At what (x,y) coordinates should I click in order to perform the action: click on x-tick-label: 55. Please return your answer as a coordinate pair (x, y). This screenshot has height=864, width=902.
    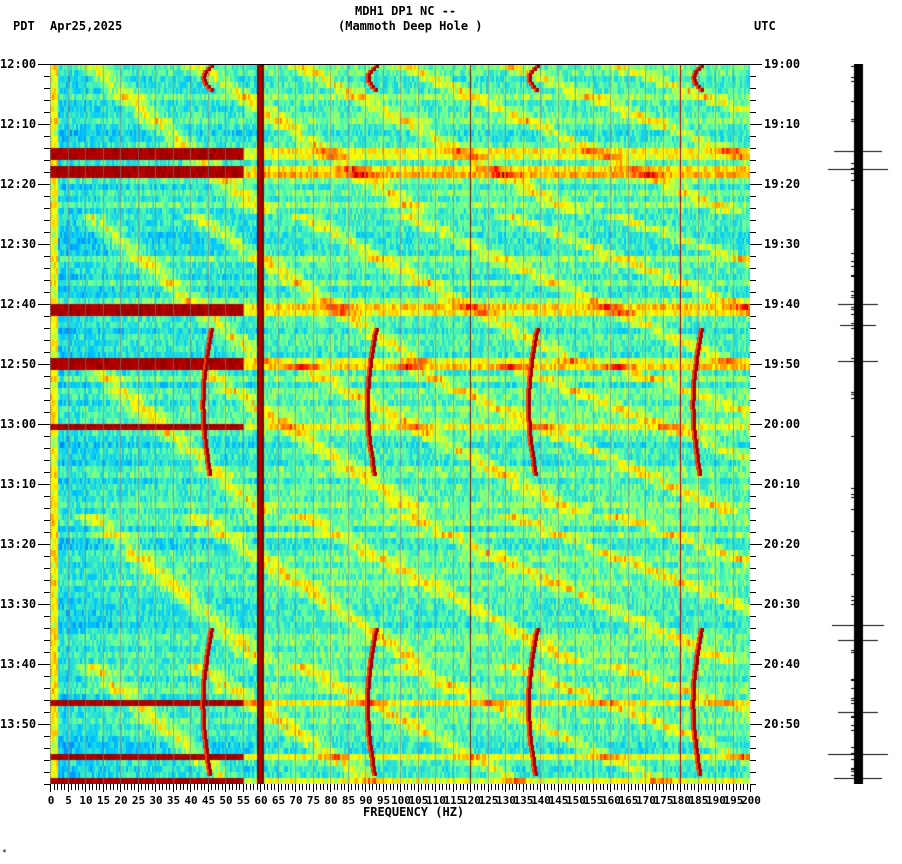
    Looking at the image, I should click on (243, 800).